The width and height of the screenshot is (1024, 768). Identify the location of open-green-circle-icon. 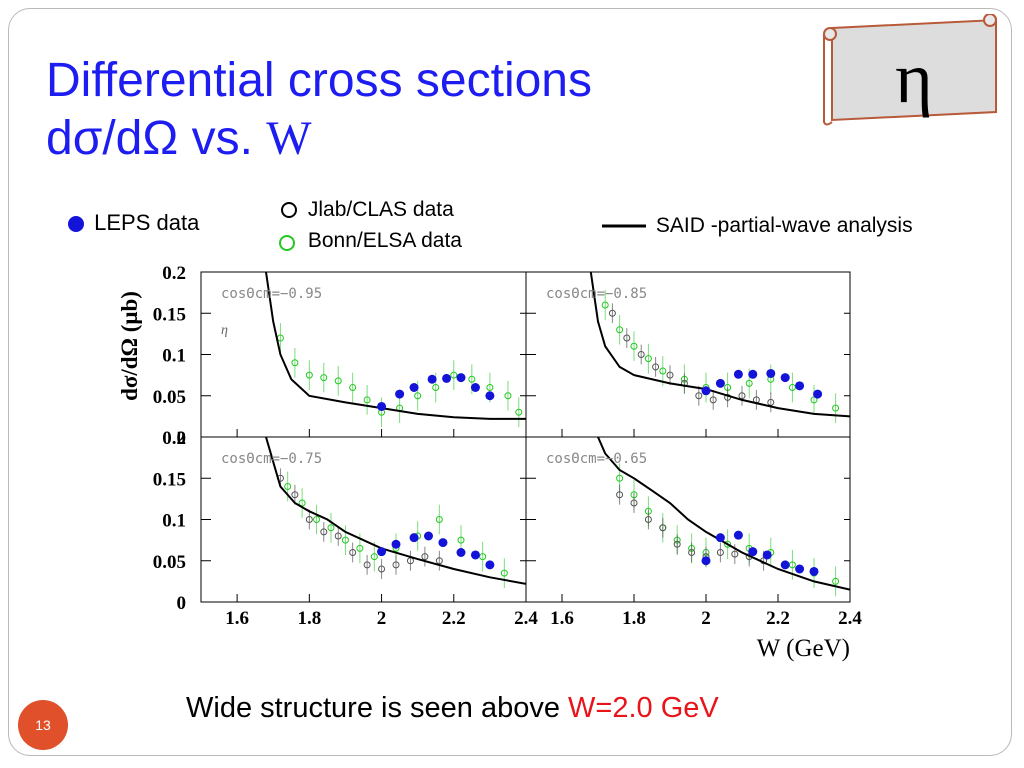
(287, 243).